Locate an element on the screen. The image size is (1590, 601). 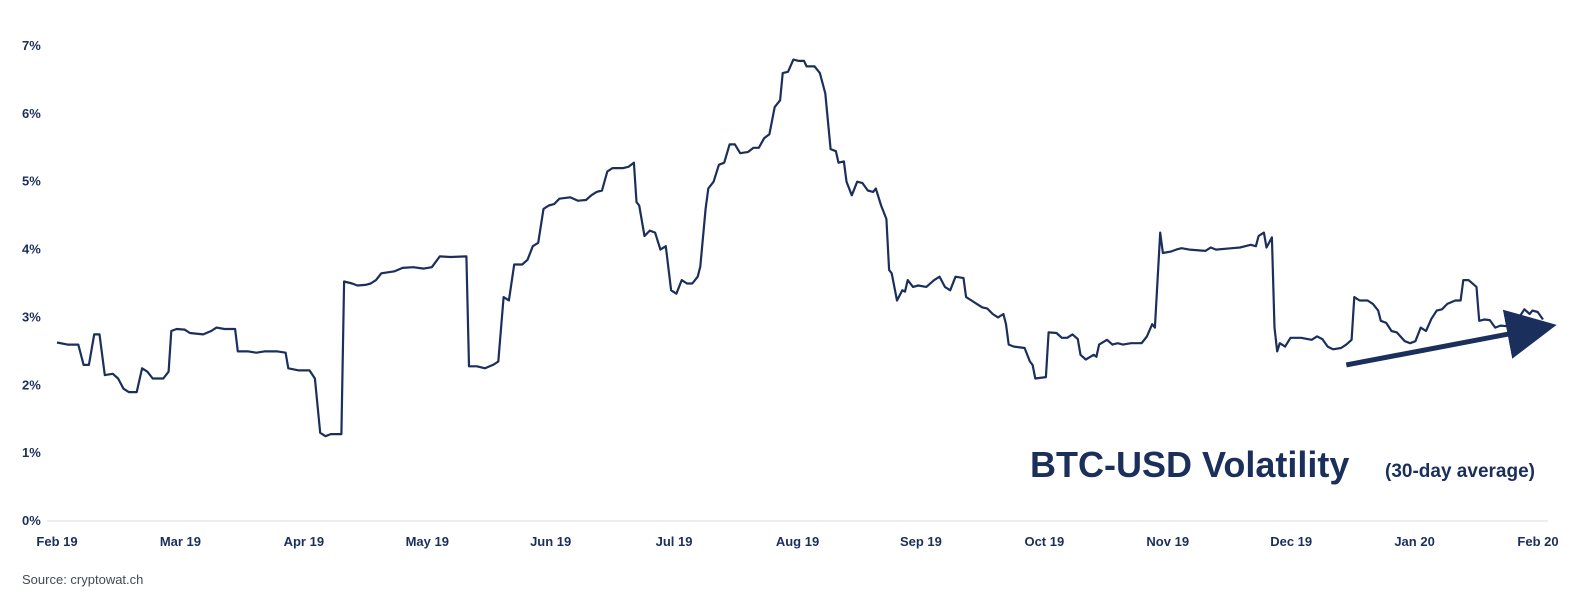
x-tick-label: Aug 19 is located at coordinates (797, 541).